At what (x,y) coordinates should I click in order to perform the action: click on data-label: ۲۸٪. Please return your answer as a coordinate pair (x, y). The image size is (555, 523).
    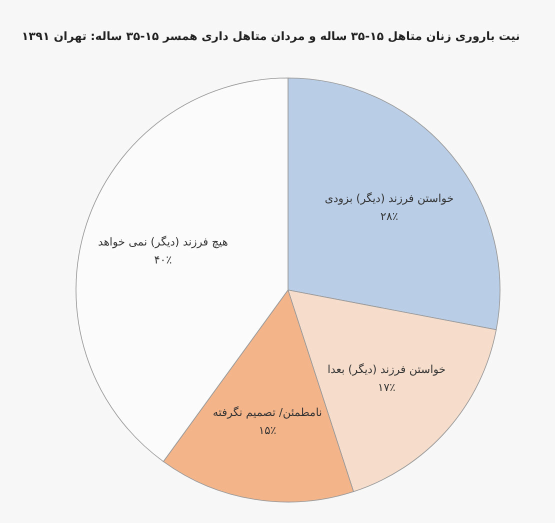
    Looking at the image, I should click on (389, 217).